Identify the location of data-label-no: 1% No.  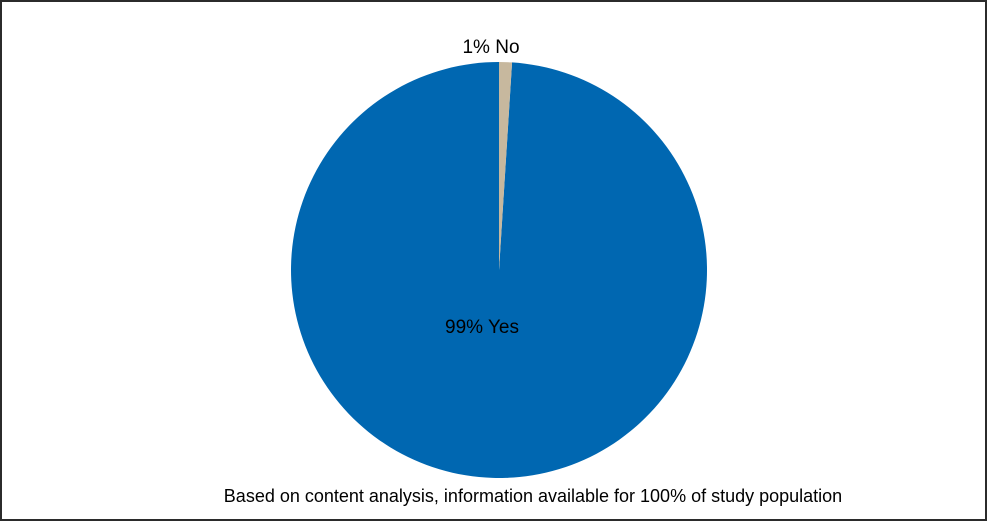
(490, 47).